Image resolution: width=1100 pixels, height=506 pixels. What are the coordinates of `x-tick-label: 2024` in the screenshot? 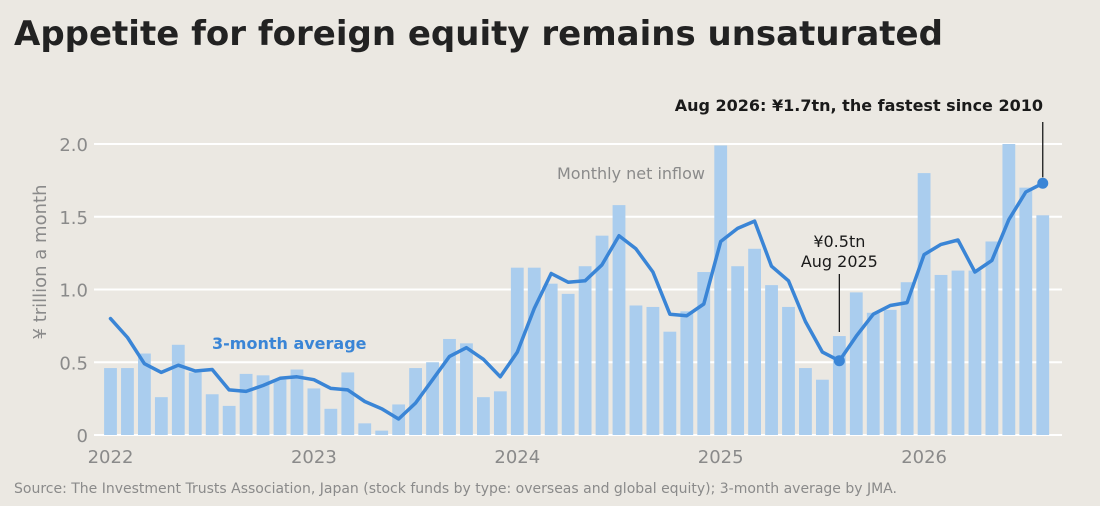 It's located at (517, 457).